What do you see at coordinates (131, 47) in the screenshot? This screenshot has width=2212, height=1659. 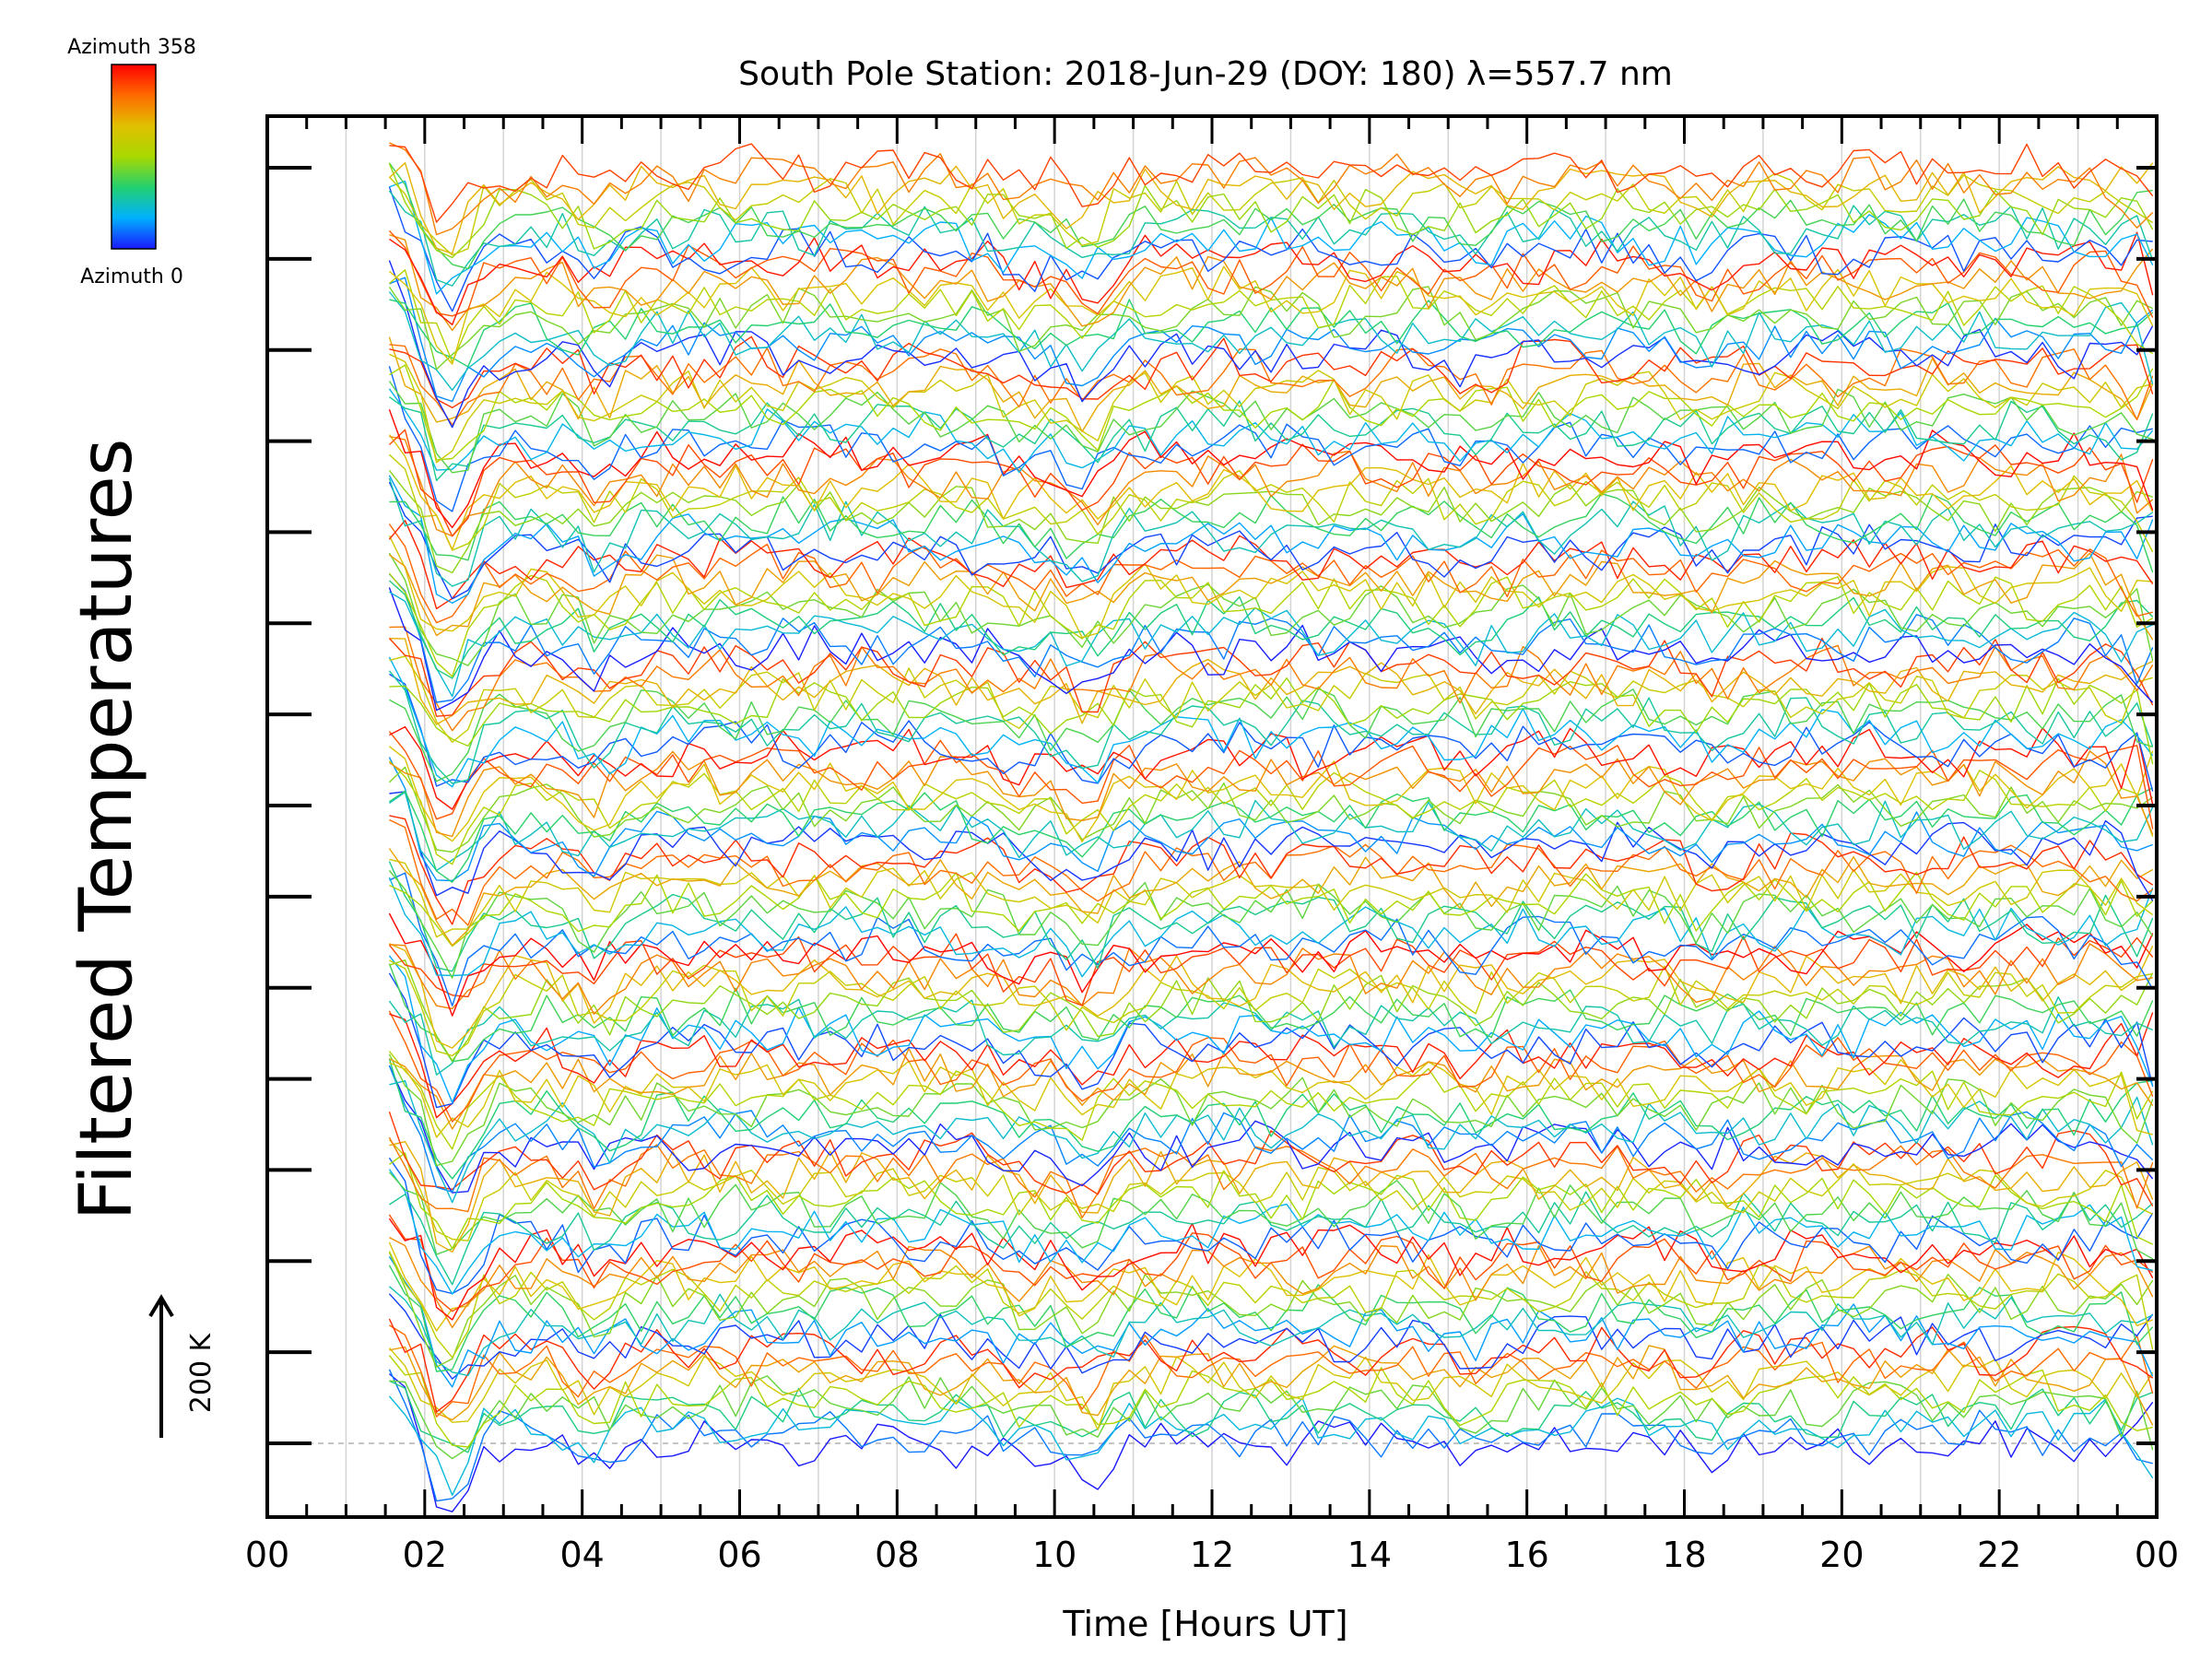 I see `colorbar-top-label: Azimuth 358` at bounding box center [131, 47].